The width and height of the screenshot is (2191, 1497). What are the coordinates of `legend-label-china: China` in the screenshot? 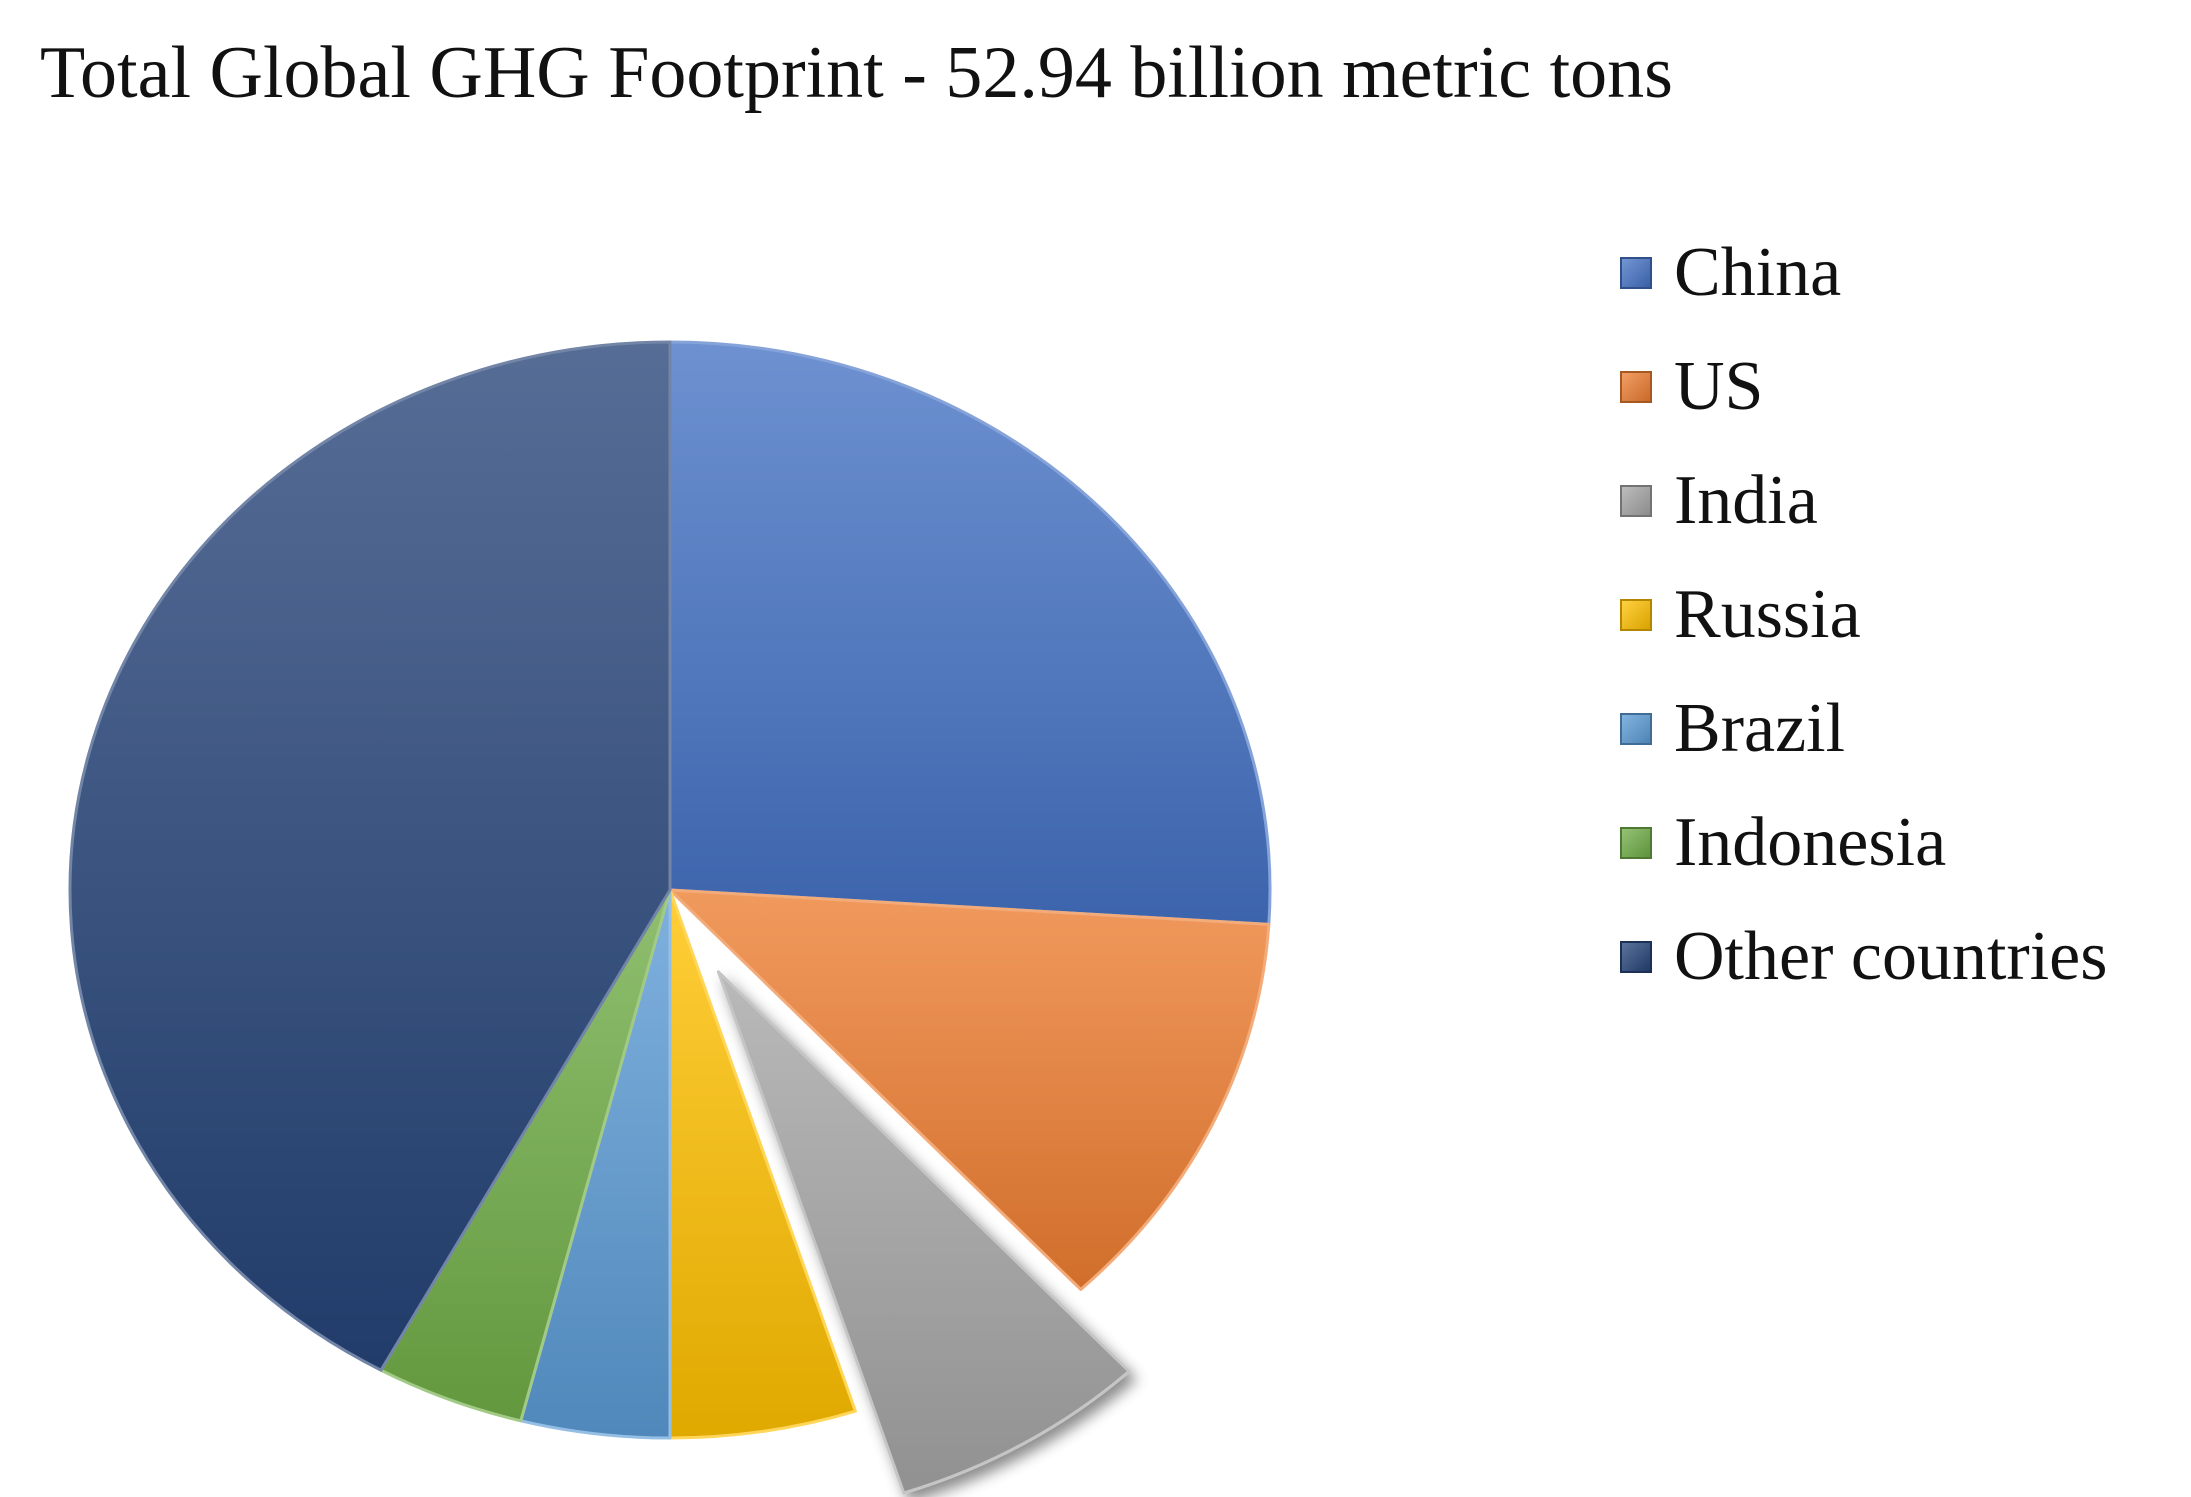 It's located at (1758, 272).